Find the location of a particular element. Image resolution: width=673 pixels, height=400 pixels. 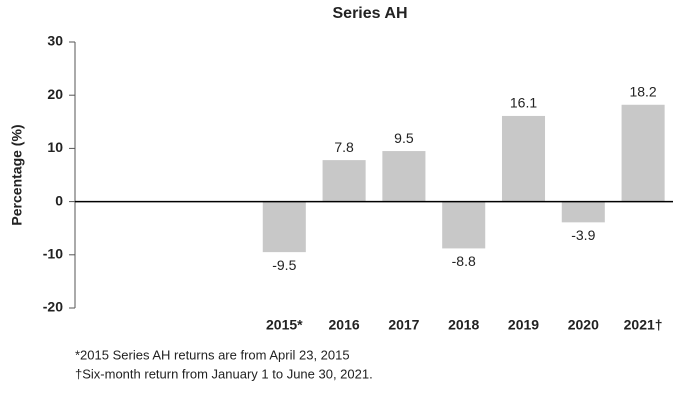

y-tick-label: 20 is located at coordinates (55, 94).